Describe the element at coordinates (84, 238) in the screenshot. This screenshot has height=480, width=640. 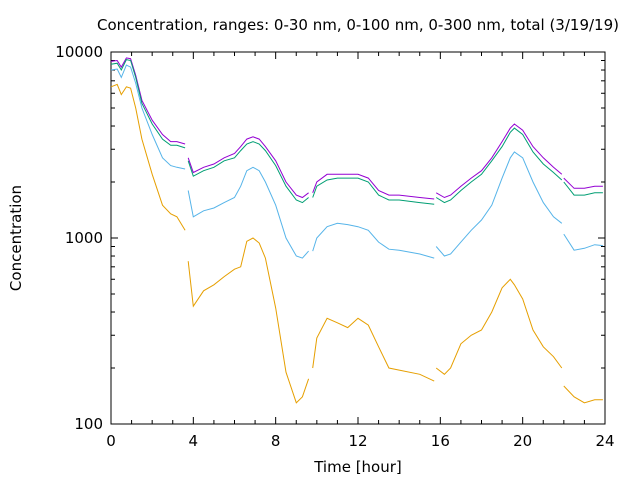
I see `y-tick-label: 1000` at that location.